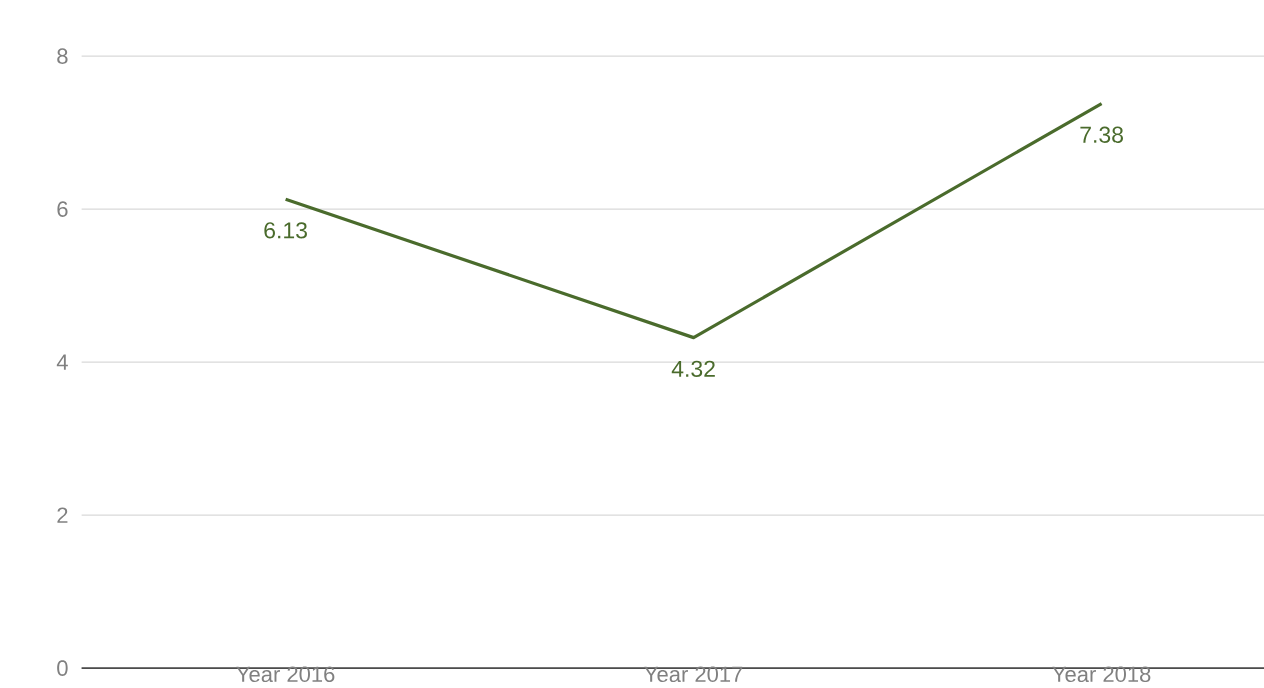 Image resolution: width=1264 pixels, height=688 pixels. I want to click on y-tick-label: 6, so click(62, 209).